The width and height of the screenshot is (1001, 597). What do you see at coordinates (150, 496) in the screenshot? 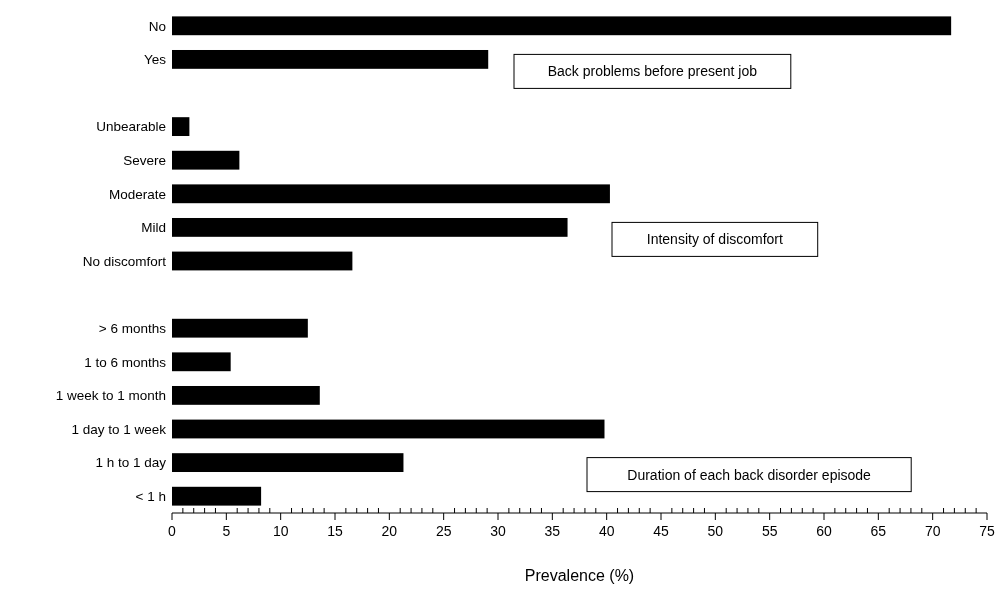
I see `y-tick-label: < 1 h` at bounding box center [150, 496].